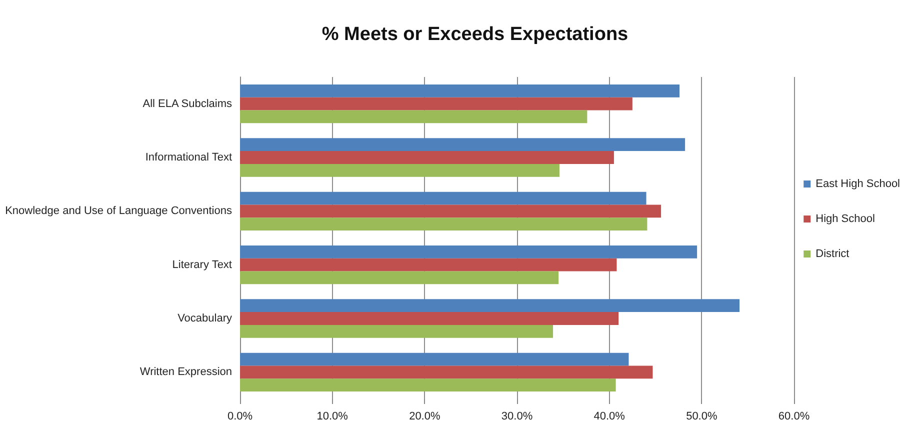  What do you see at coordinates (517, 416) in the screenshot?
I see `x-tick-label: 30.0%` at bounding box center [517, 416].